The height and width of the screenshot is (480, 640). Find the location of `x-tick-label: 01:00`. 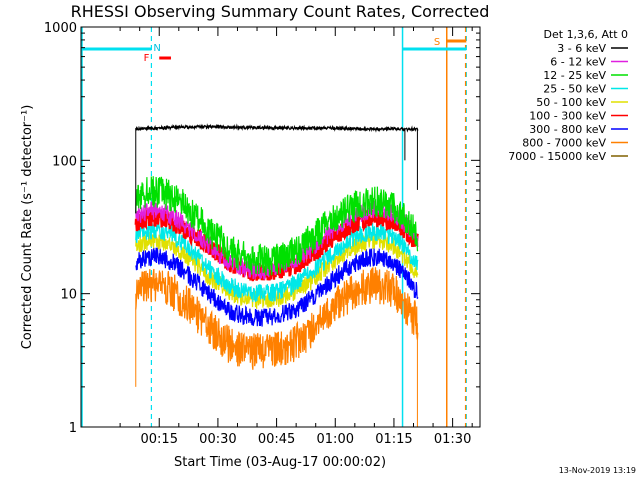

x-tick-label: 01:00 is located at coordinates (335, 439).